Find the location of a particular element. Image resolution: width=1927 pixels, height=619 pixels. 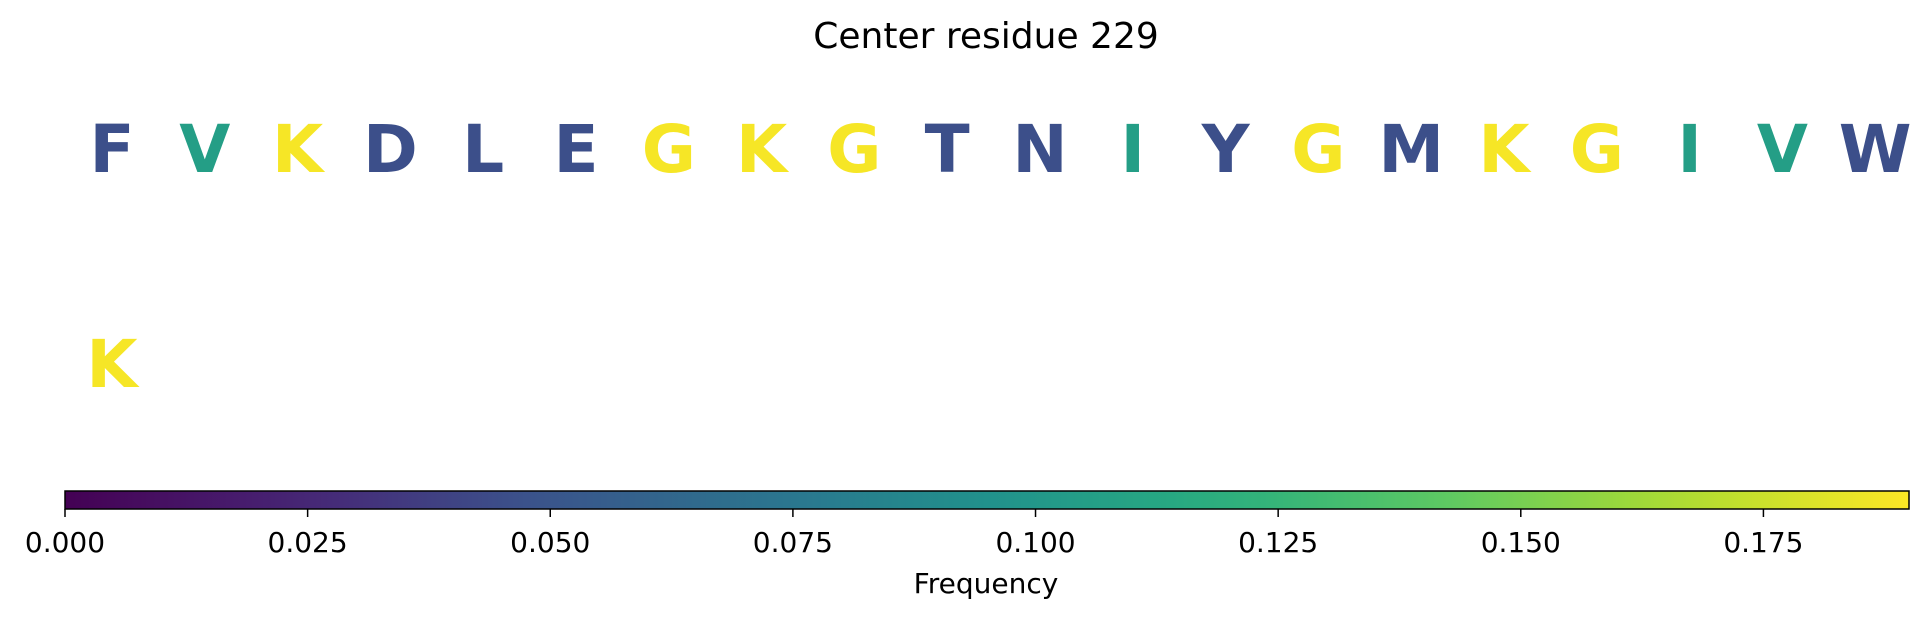

colorbar-label: Frequency is located at coordinates (986, 583).